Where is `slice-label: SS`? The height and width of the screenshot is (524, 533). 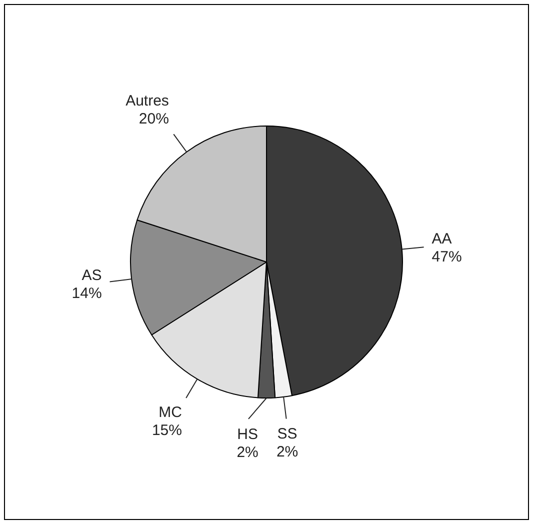
slice-label: SS is located at coordinates (287, 434).